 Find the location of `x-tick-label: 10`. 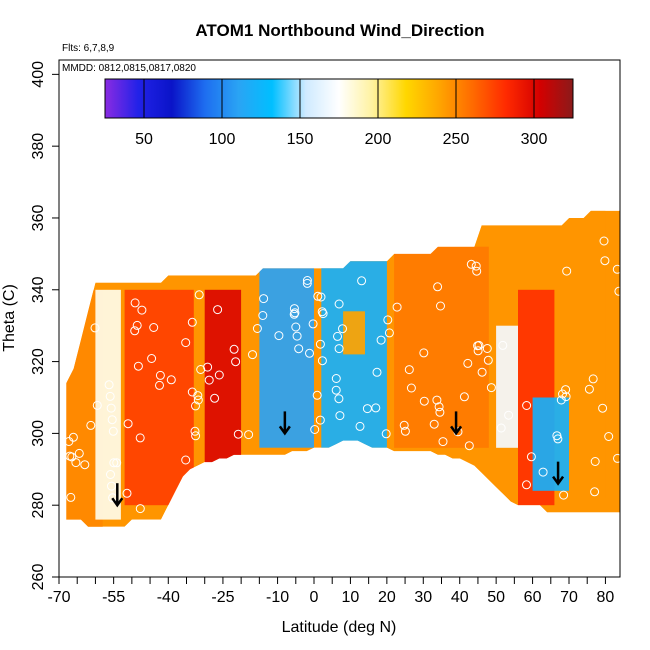

x-tick-label: 10 is located at coordinates (351, 597).